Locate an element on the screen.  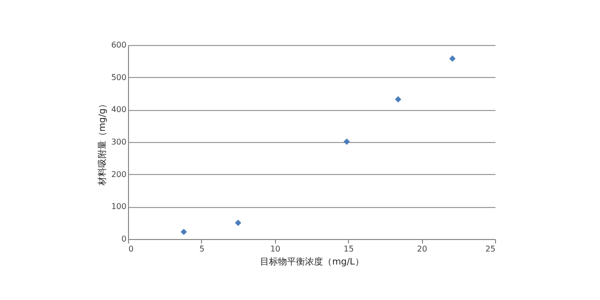
y-tick-label: 500 is located at coordinates (118, 77).